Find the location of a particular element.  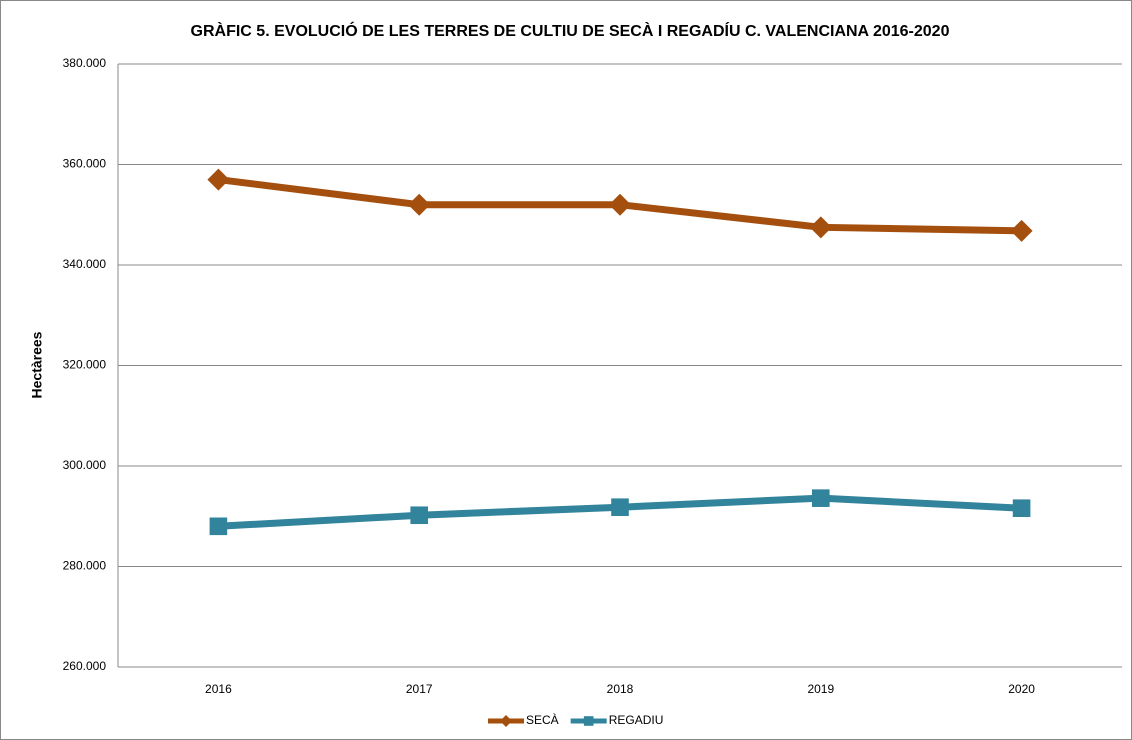

legend-label: SECÀ is located at coordinates (542, 719).